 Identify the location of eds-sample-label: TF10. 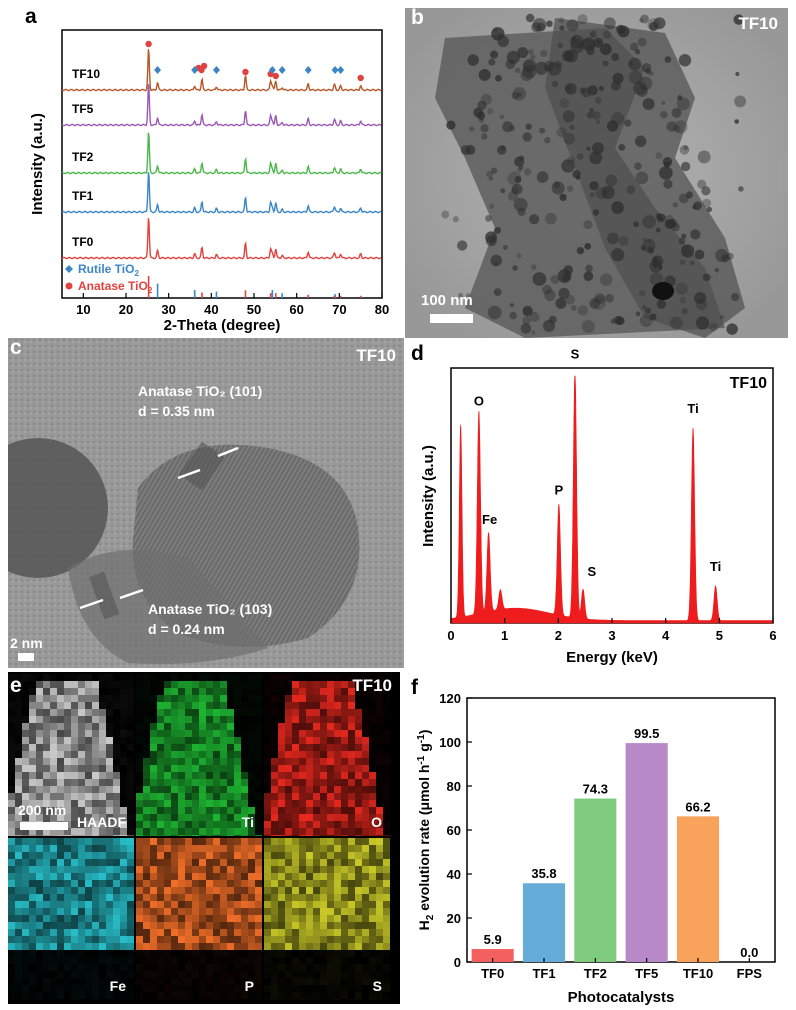
(748, 383).